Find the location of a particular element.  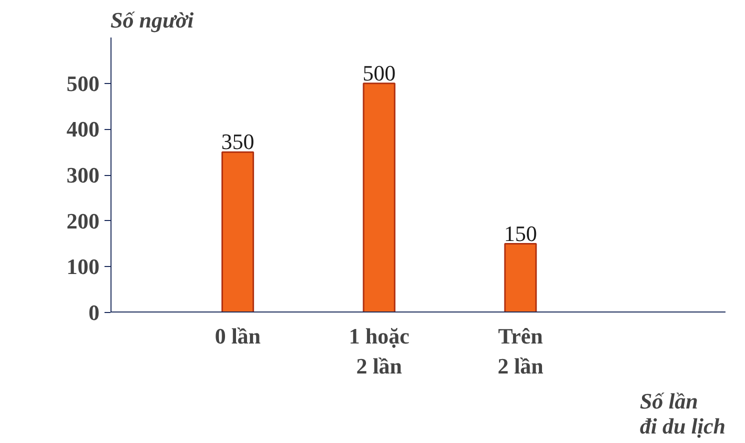

data-label: 350 is located at coordinates (237, 141).